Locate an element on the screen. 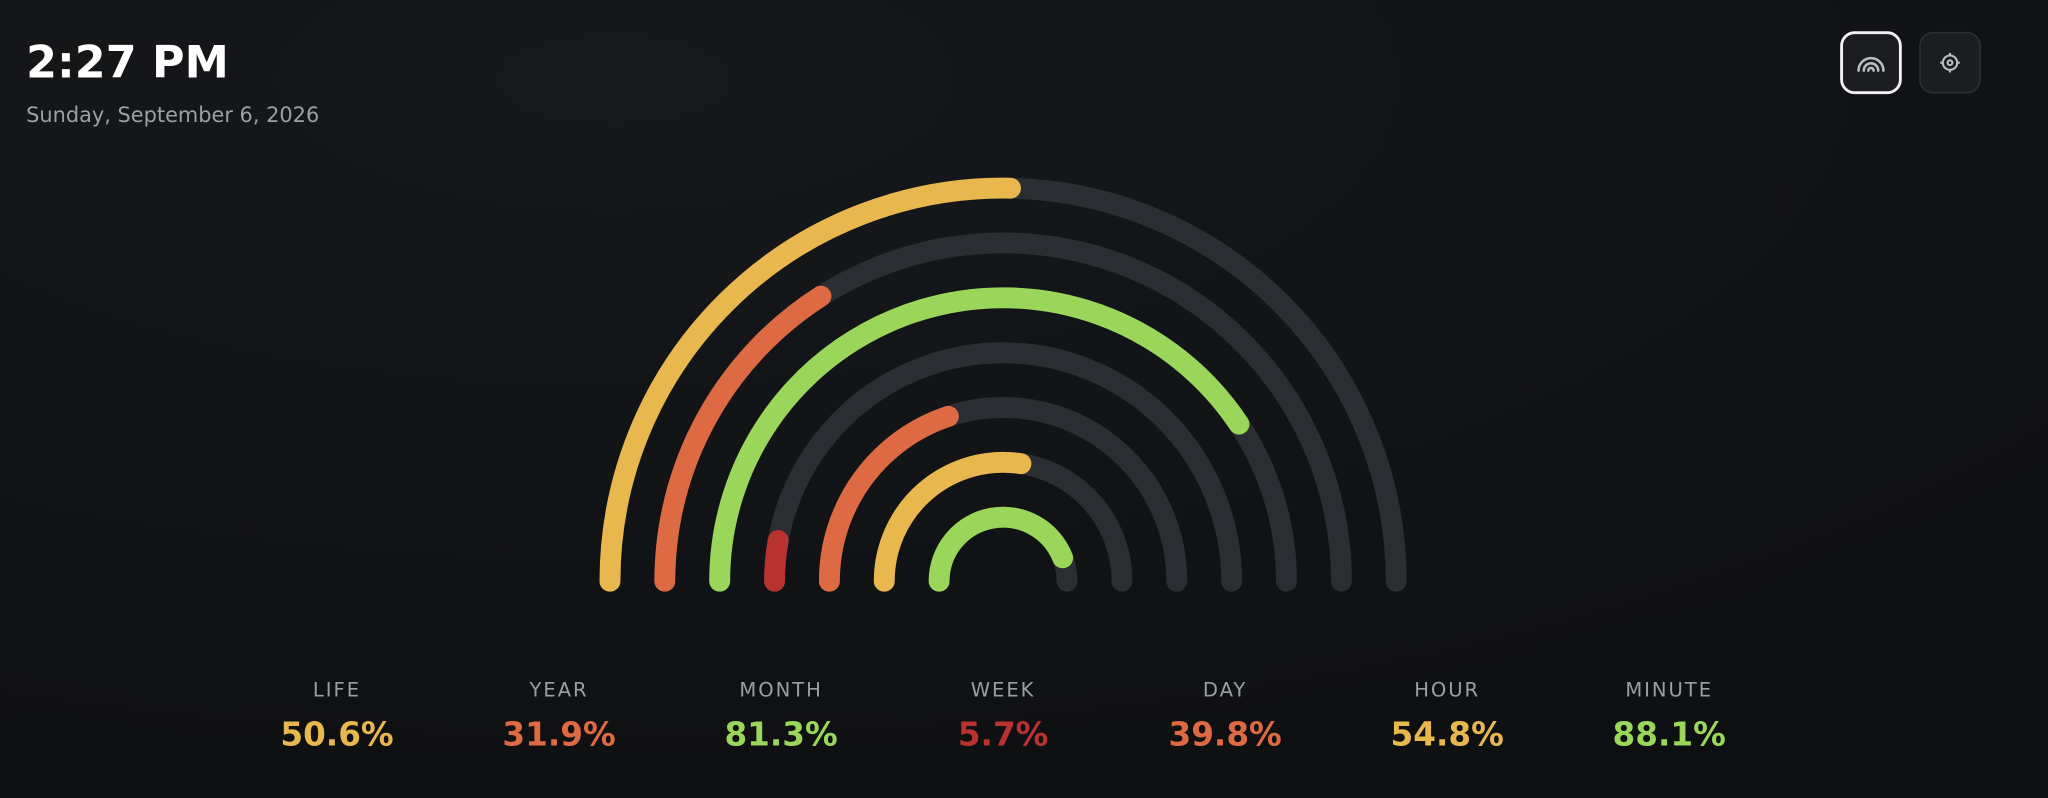  gear-icon is located at coordinates (1950, 62).